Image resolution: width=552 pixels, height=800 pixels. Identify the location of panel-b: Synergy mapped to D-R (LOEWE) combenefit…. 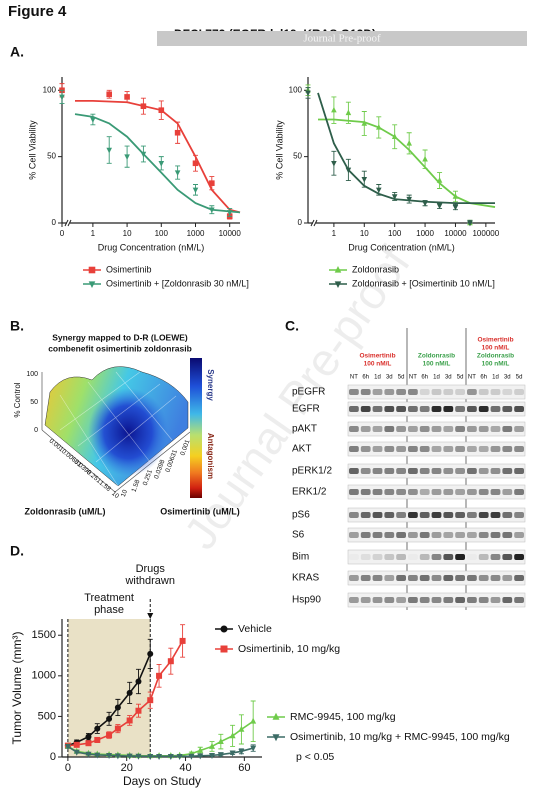
(126, 424).